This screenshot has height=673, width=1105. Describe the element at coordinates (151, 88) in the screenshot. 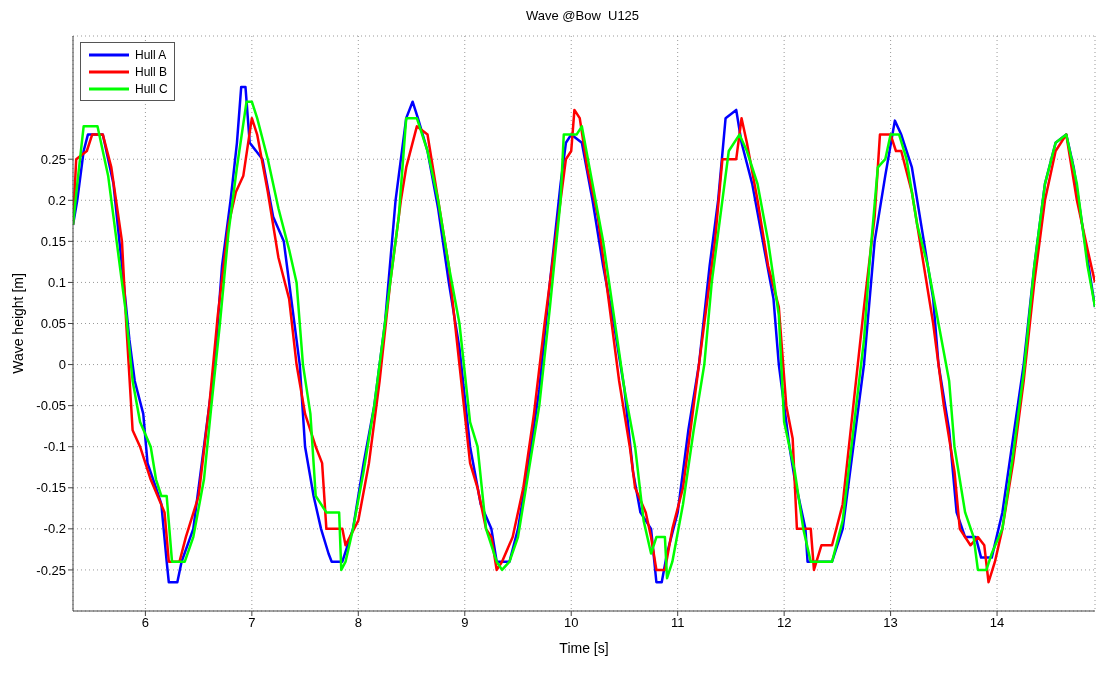

I see `legend-label: Hull C` at that location.